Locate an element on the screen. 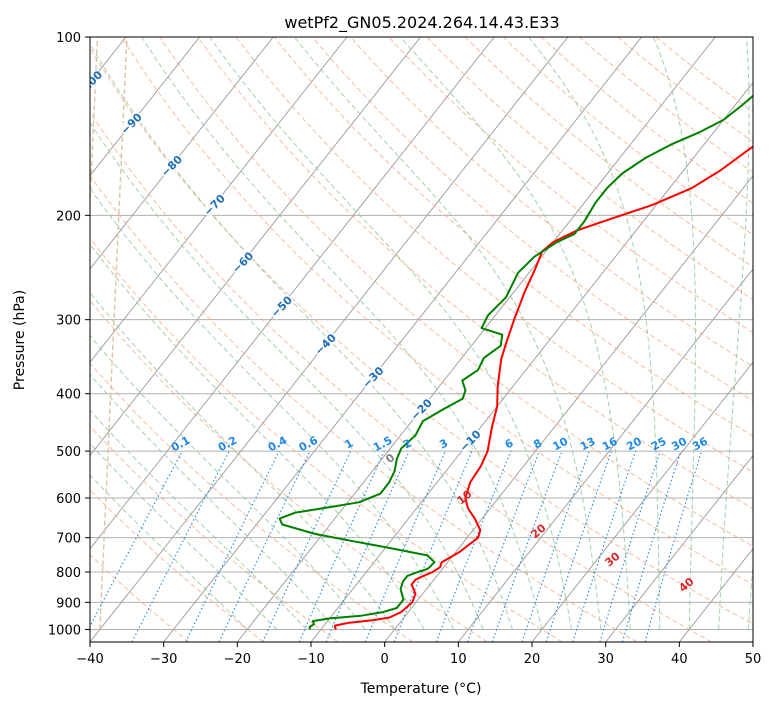  x-tick-label: −40 is located at coordinates (89, 659).